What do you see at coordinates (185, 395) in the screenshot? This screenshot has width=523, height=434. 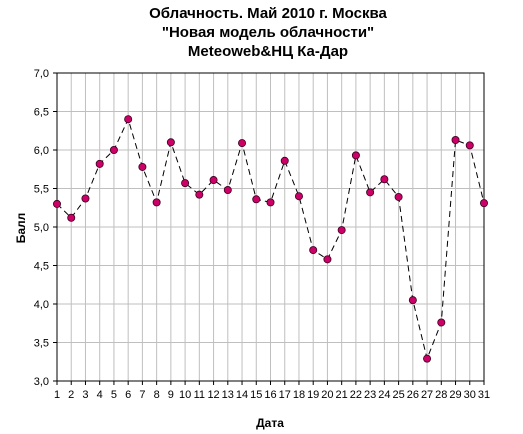 I see `x-tick-label-10: 10` at bounding box center [185, 395].